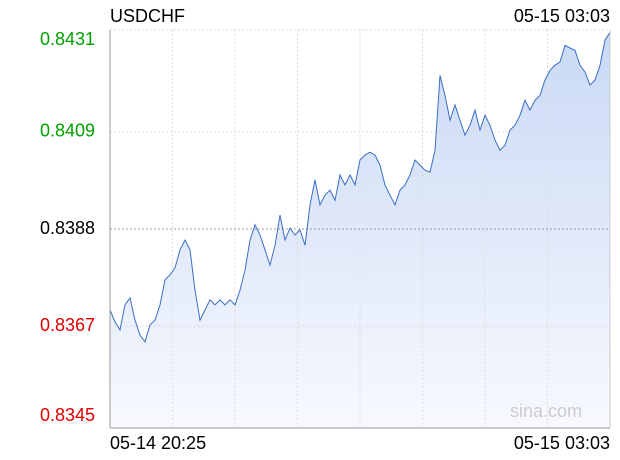 This screenshot has height=460, width=620. I want to click on x-tick-label: 05-14 20:25, so click(158, 443).